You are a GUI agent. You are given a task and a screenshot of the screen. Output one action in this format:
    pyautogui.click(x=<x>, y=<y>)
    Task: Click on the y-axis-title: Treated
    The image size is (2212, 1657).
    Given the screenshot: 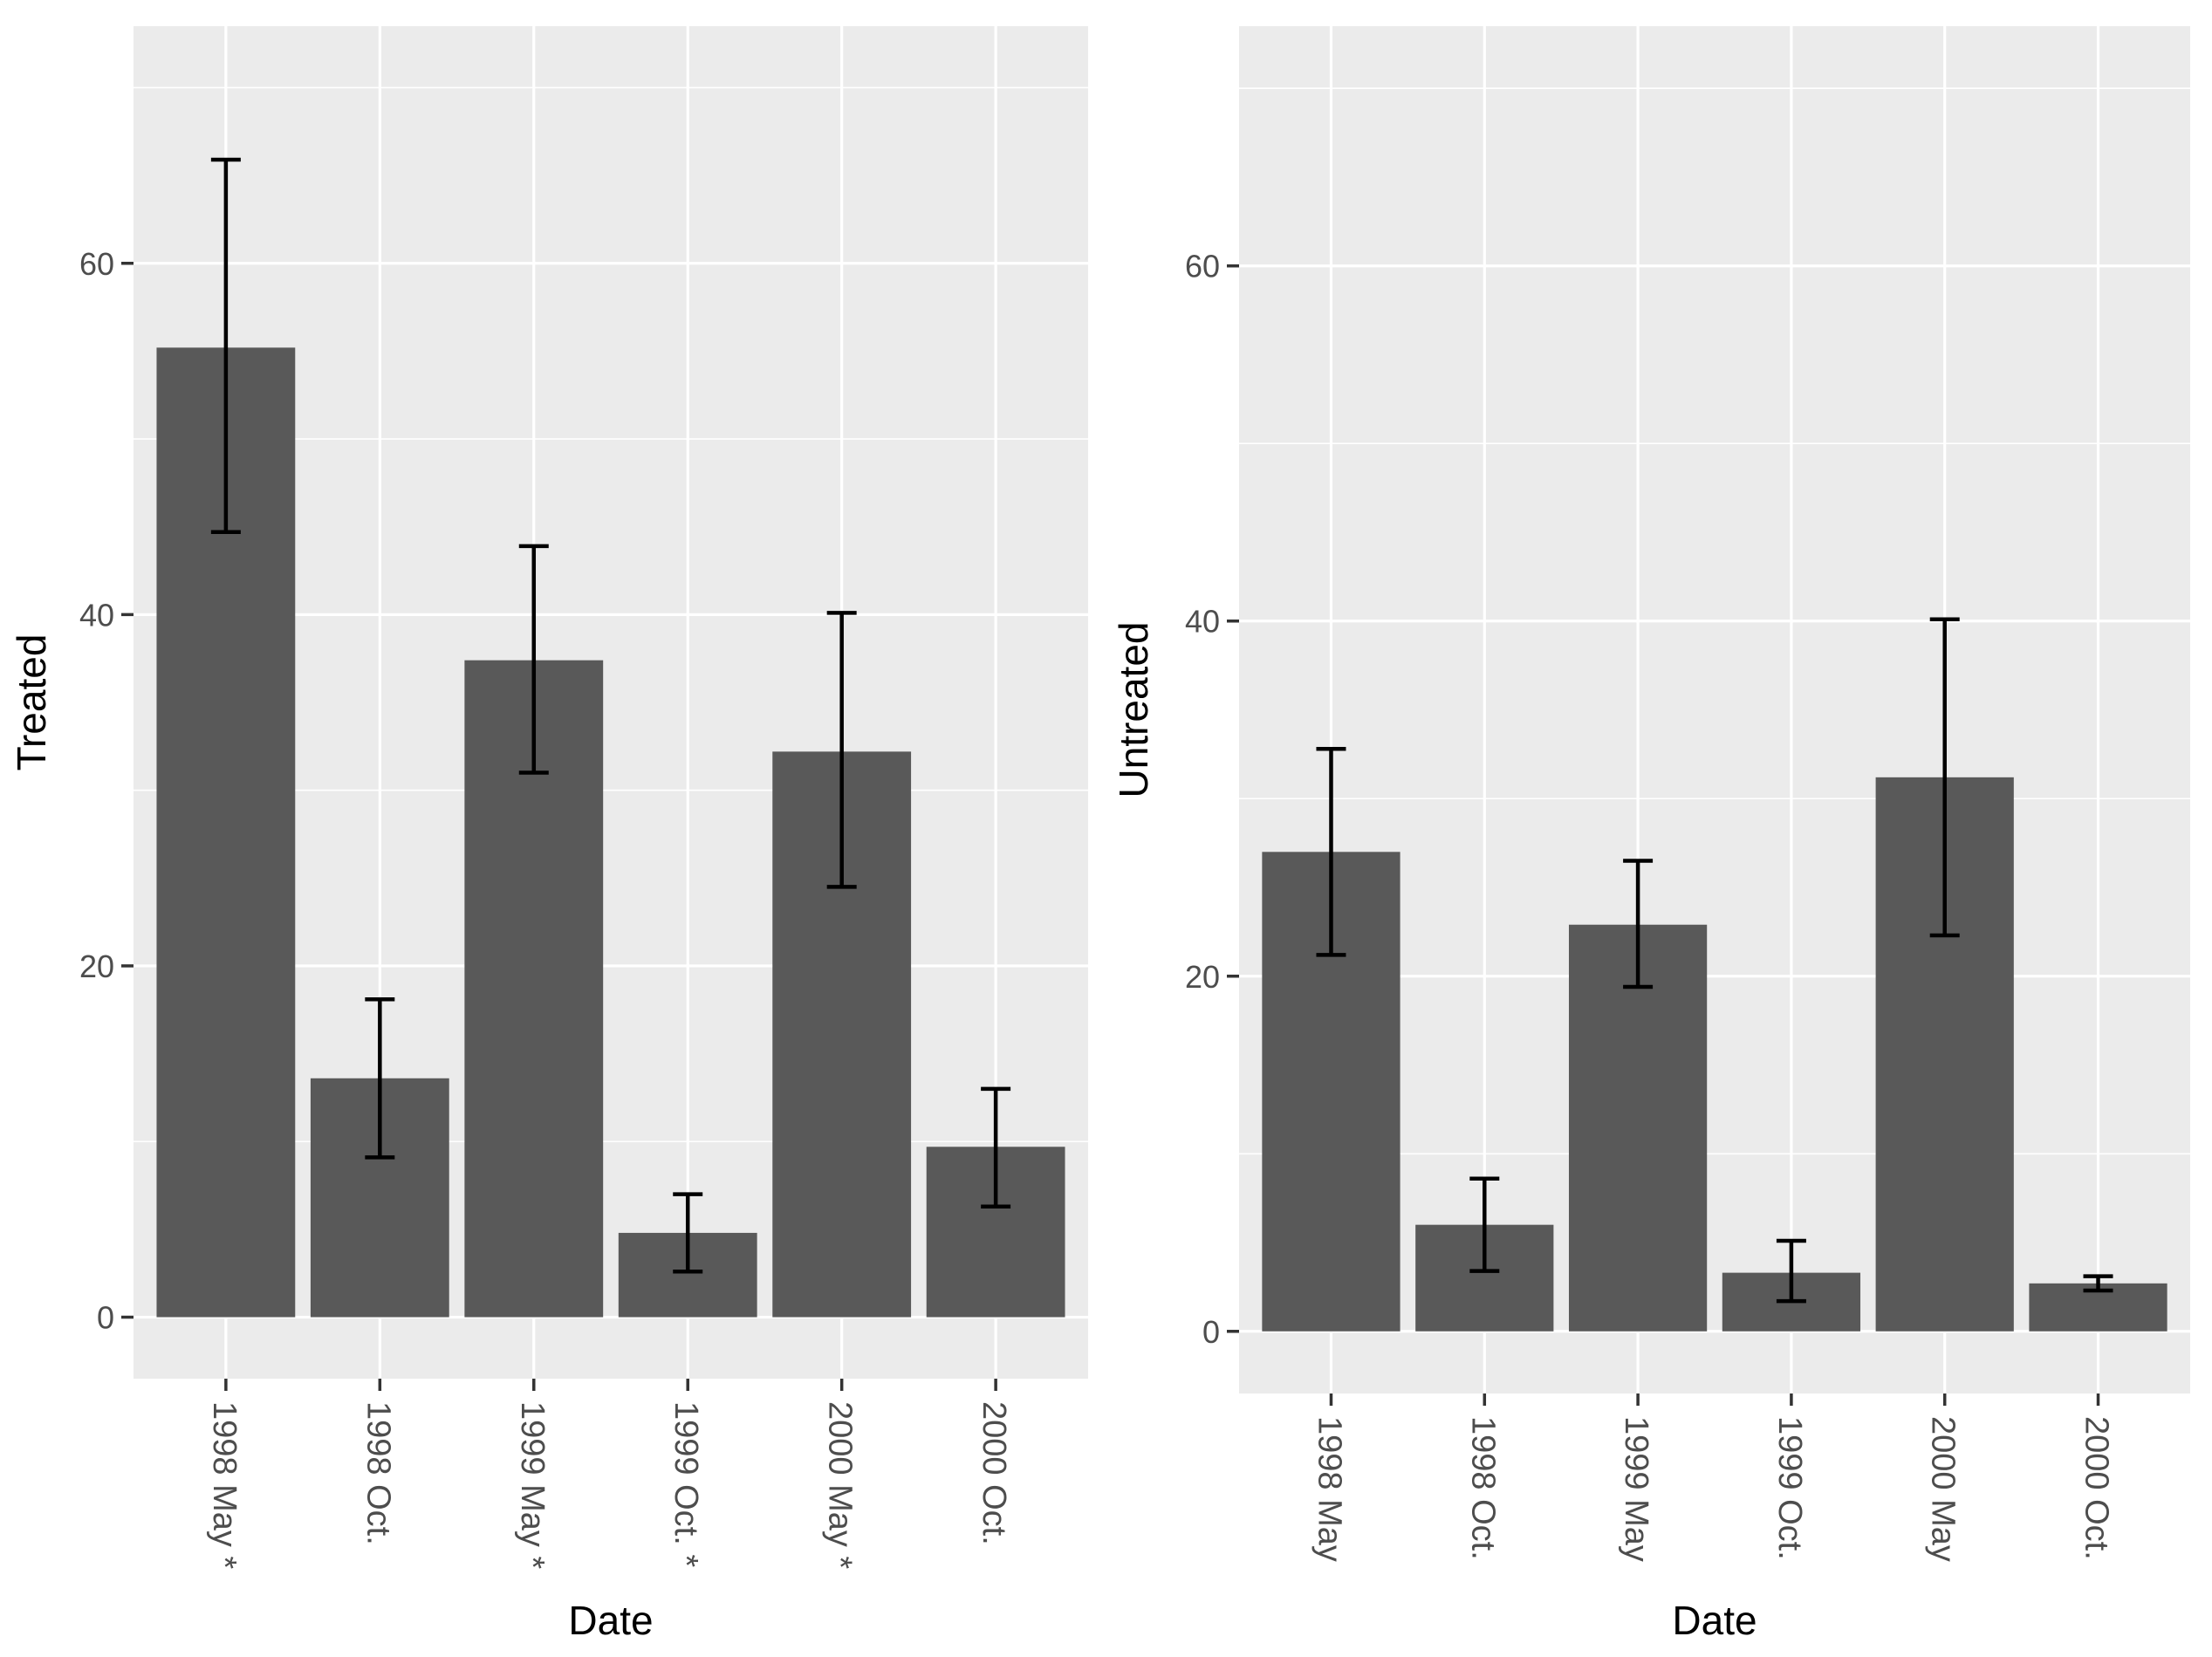 What is the action you would take?
    pyautogui.click(x=31, y=702)
    